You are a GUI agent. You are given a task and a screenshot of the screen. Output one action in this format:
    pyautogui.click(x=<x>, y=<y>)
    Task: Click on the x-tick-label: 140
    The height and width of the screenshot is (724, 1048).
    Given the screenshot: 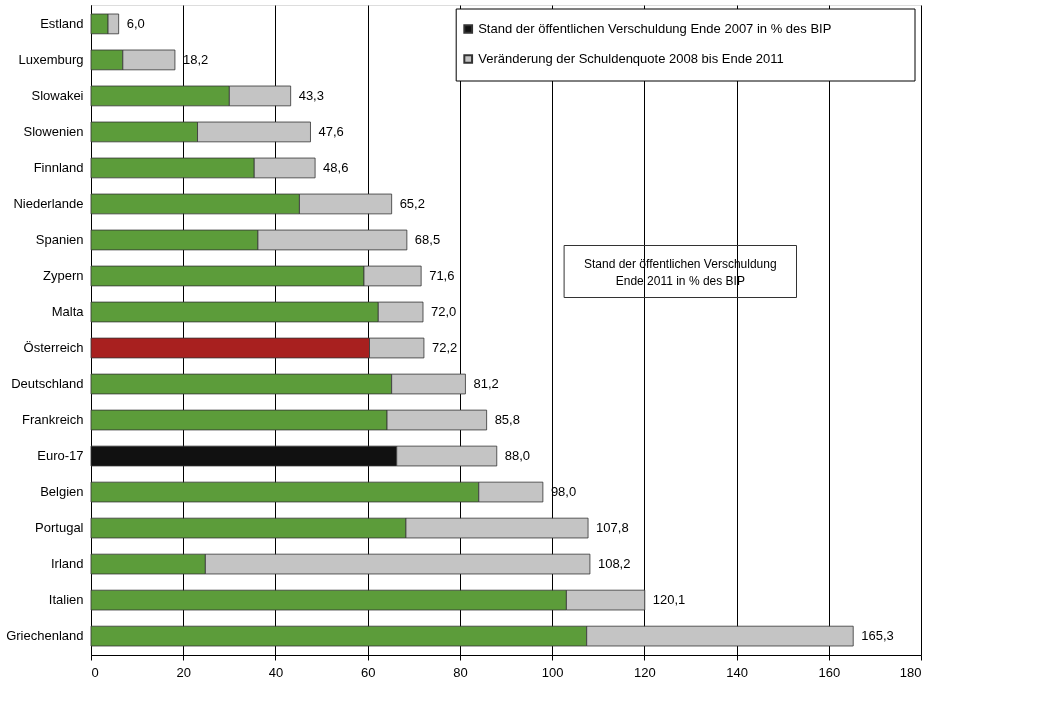 What is the action you would take?
    pyautogui.click(x=737, y=672)
    